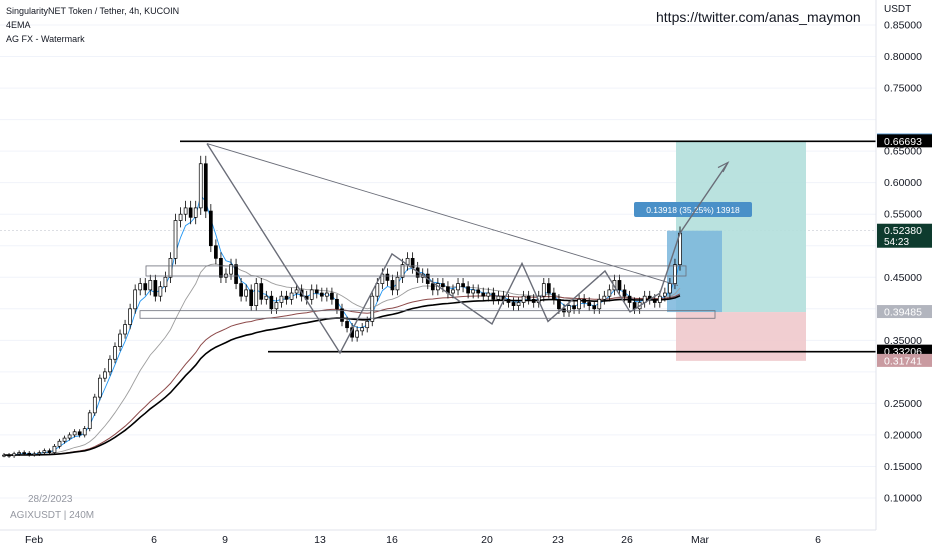  I want to click on price-tick-label: 0.60000, so click(903, 183).